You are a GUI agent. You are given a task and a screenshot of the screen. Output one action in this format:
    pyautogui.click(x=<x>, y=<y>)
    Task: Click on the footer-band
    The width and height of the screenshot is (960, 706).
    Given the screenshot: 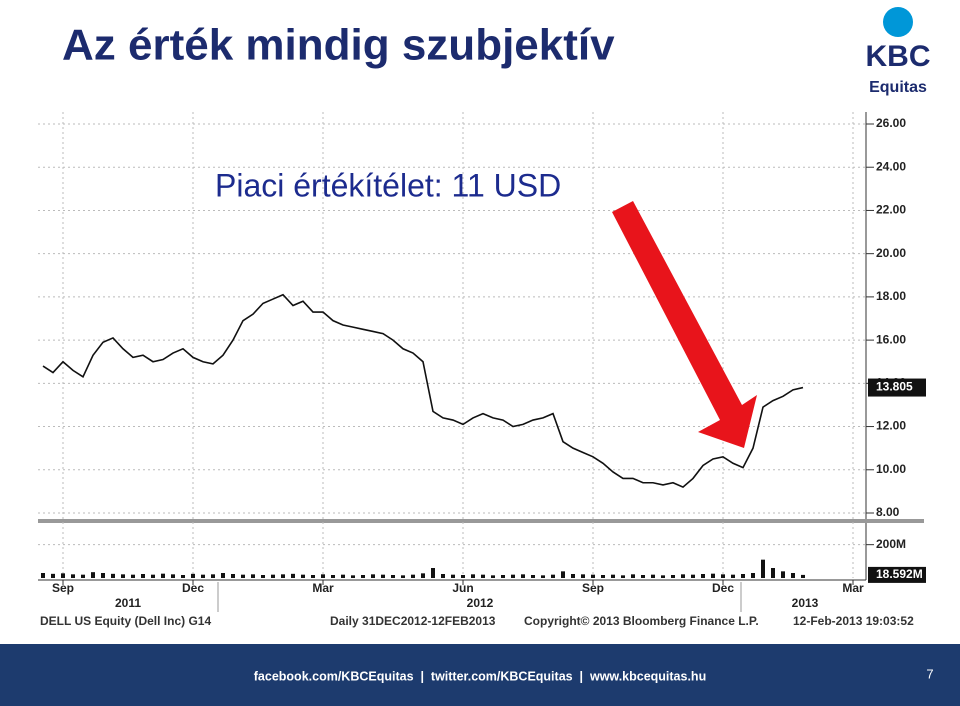 What is the action you would take?
    pyautogui.click(x=480, y=675)
    